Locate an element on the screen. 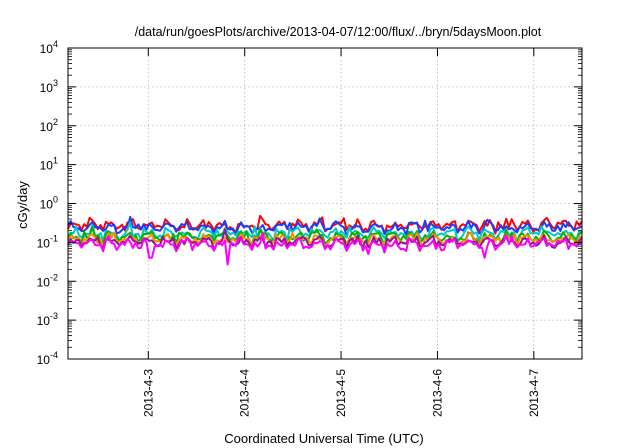 The height and width of the screenshot is (448, 640). y-tick-label: 10⁻² is located at coordinates (47, 280).